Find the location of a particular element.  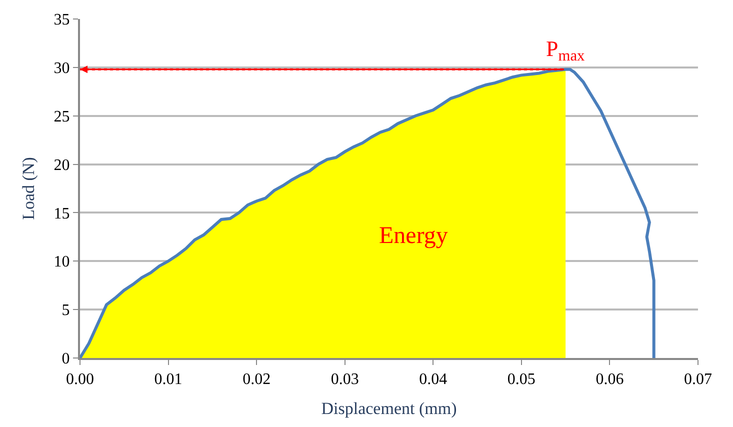

y-tick-label: 30 is located at coordinates (62, 69).